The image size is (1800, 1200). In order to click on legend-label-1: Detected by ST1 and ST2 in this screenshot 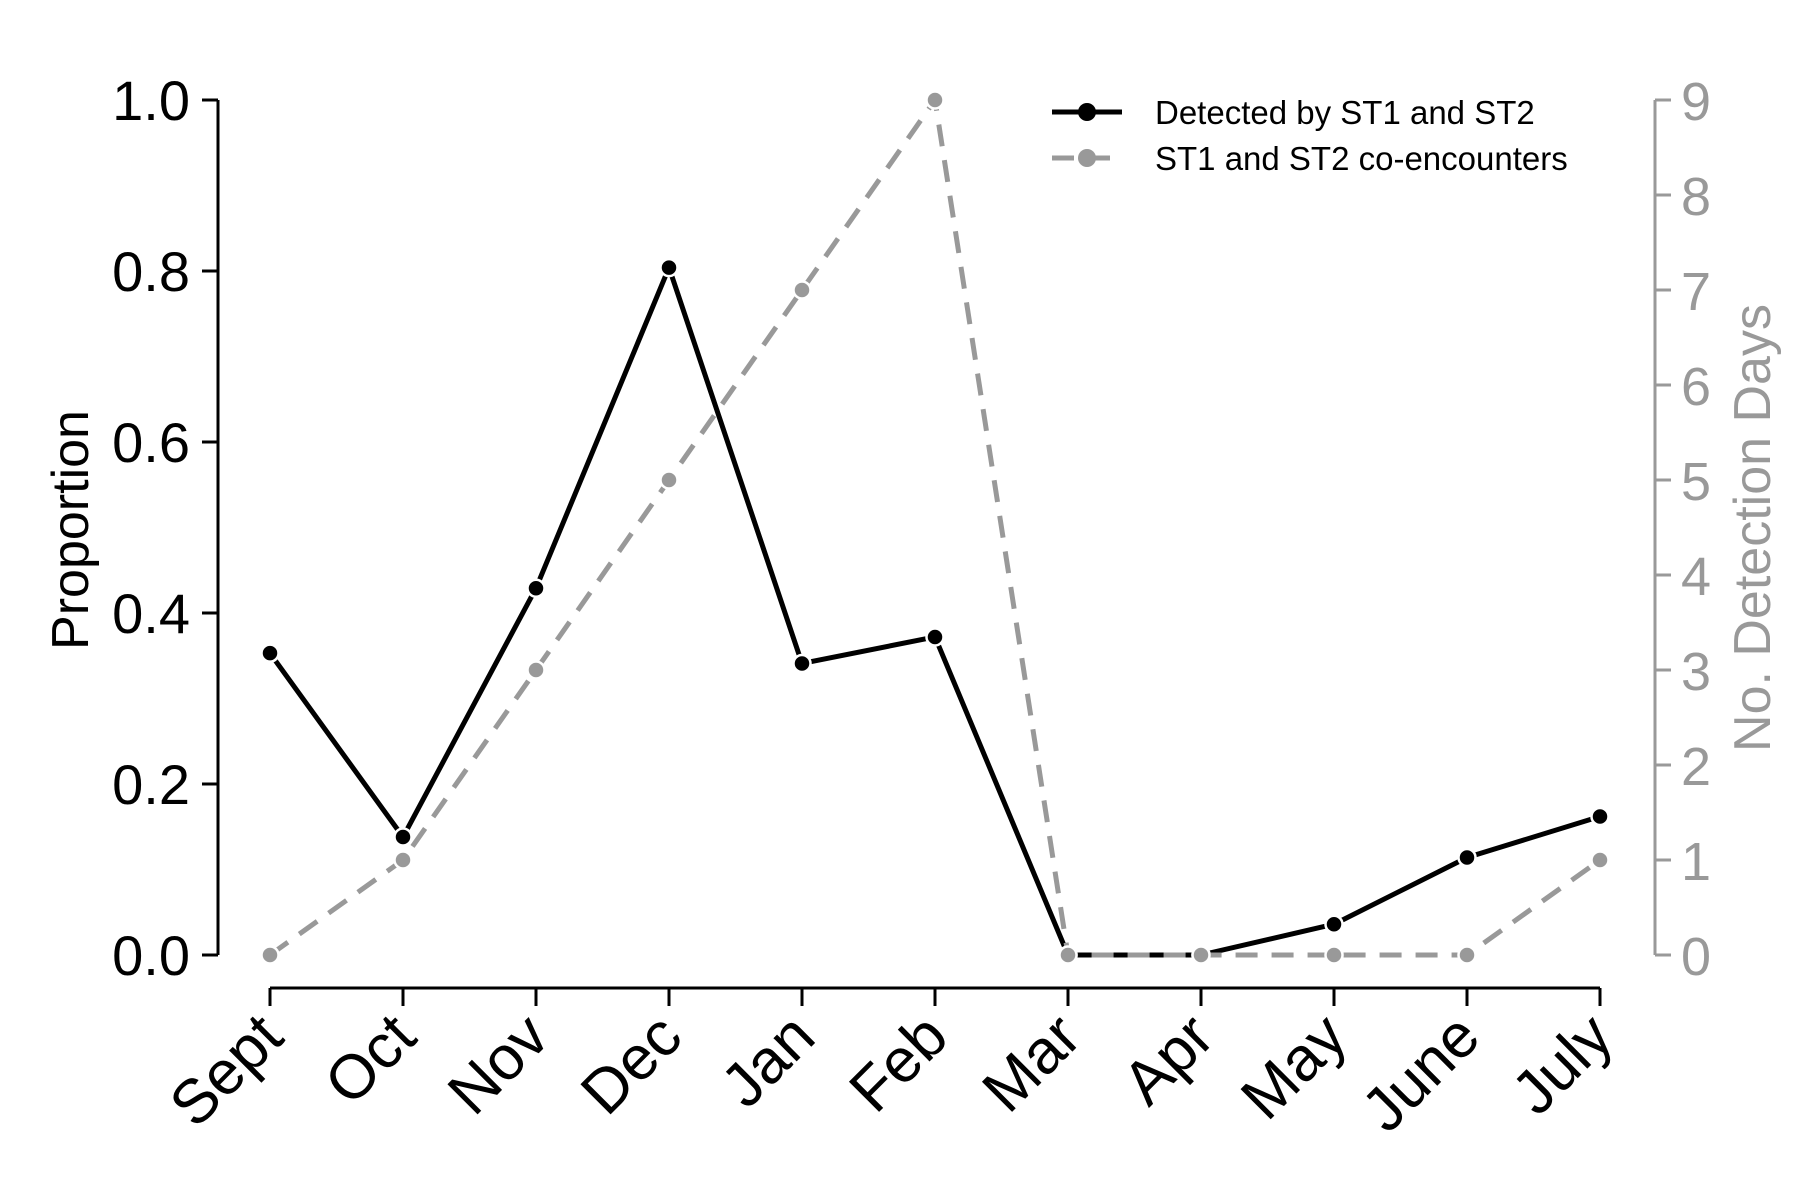, I will do `click(1345, 112)`.